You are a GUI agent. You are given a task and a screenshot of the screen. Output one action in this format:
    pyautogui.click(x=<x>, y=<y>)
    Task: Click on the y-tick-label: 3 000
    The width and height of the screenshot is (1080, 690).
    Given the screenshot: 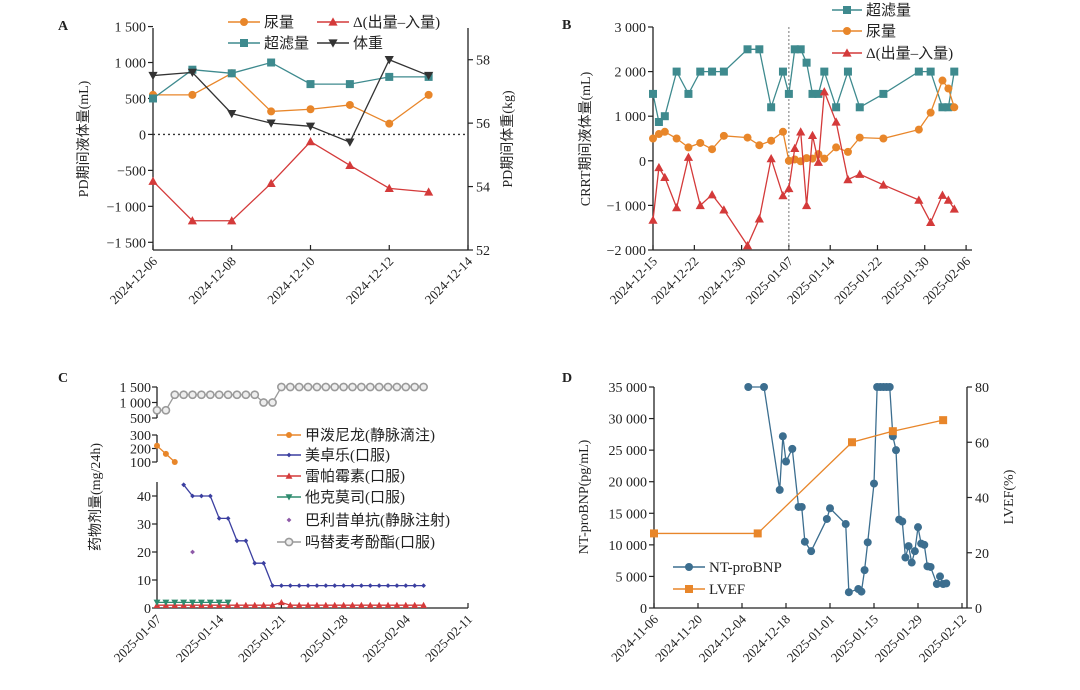 What is the action you would take?
    pyautogui.click(x=631, y=28)
    